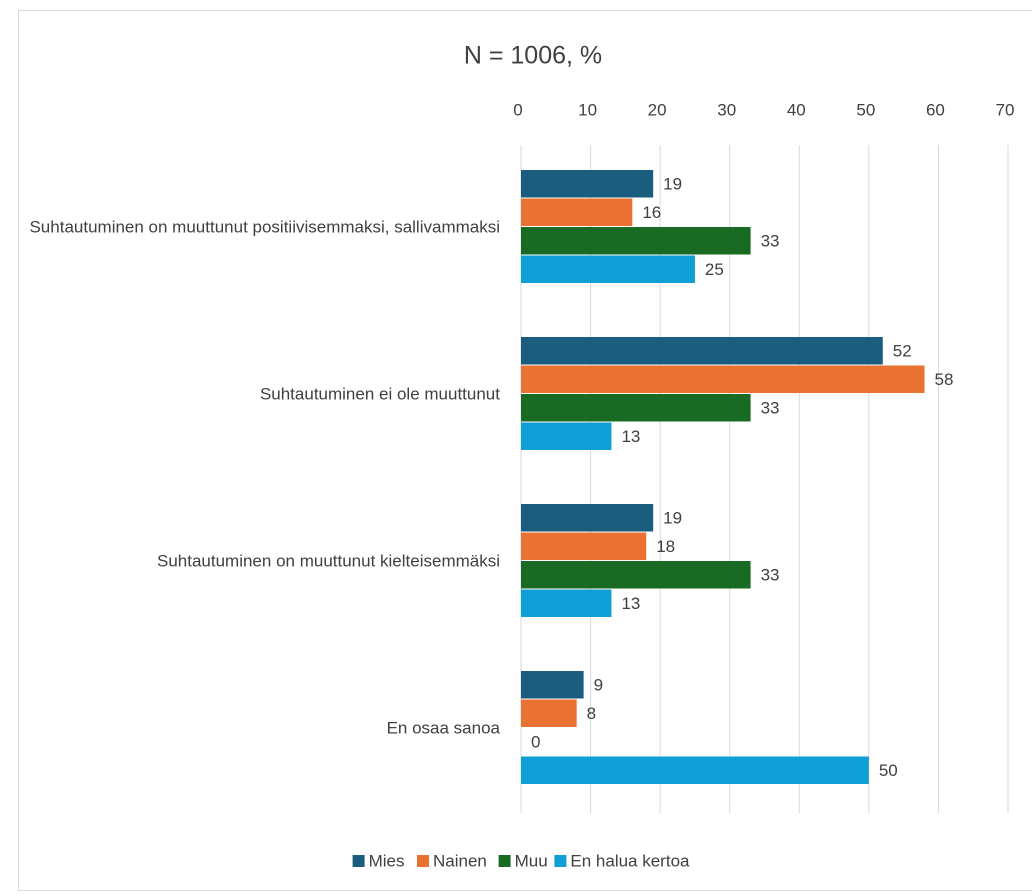  Describe the element at coordinates (665, 546) in the screenshot. I see `data-label: 18` at that location.